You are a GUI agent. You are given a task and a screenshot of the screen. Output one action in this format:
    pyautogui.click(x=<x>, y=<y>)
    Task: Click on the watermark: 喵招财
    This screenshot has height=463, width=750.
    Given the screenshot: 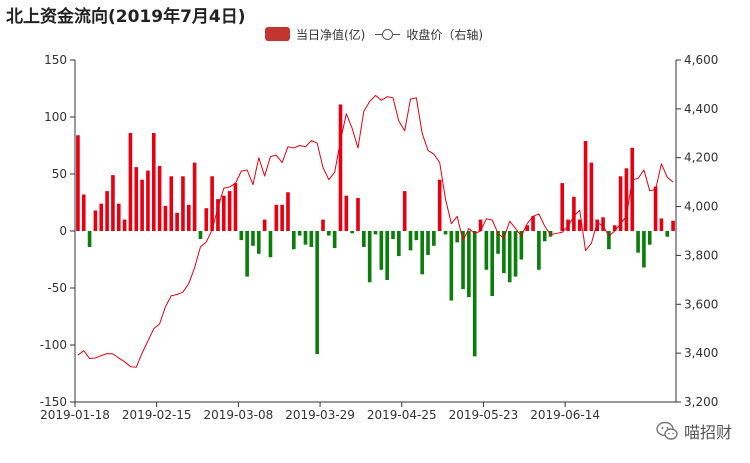 What is the action you would take?
    pyautogui.click(x=694, y=431)
    